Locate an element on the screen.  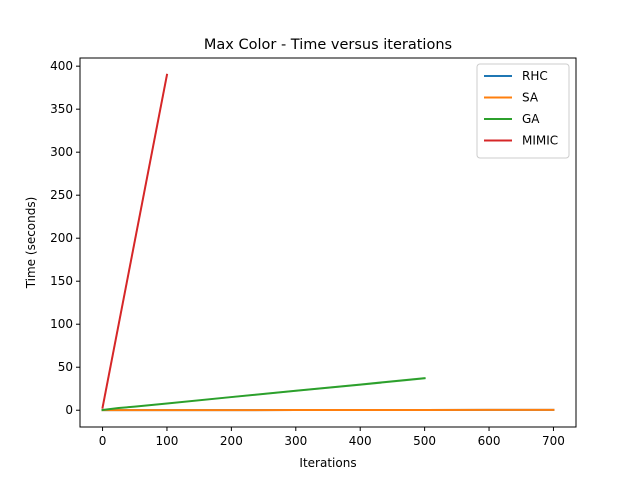
y-tick-label: 200 is located at coordinates (61, 238).